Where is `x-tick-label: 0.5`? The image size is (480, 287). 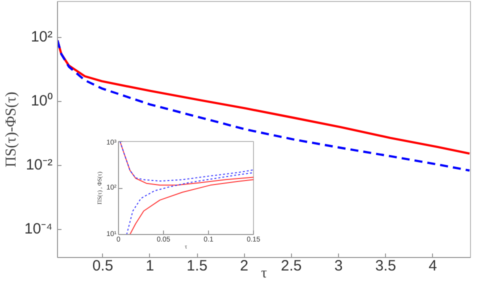 x-tick-label: 0.5 is located at coordinates (103, 266).